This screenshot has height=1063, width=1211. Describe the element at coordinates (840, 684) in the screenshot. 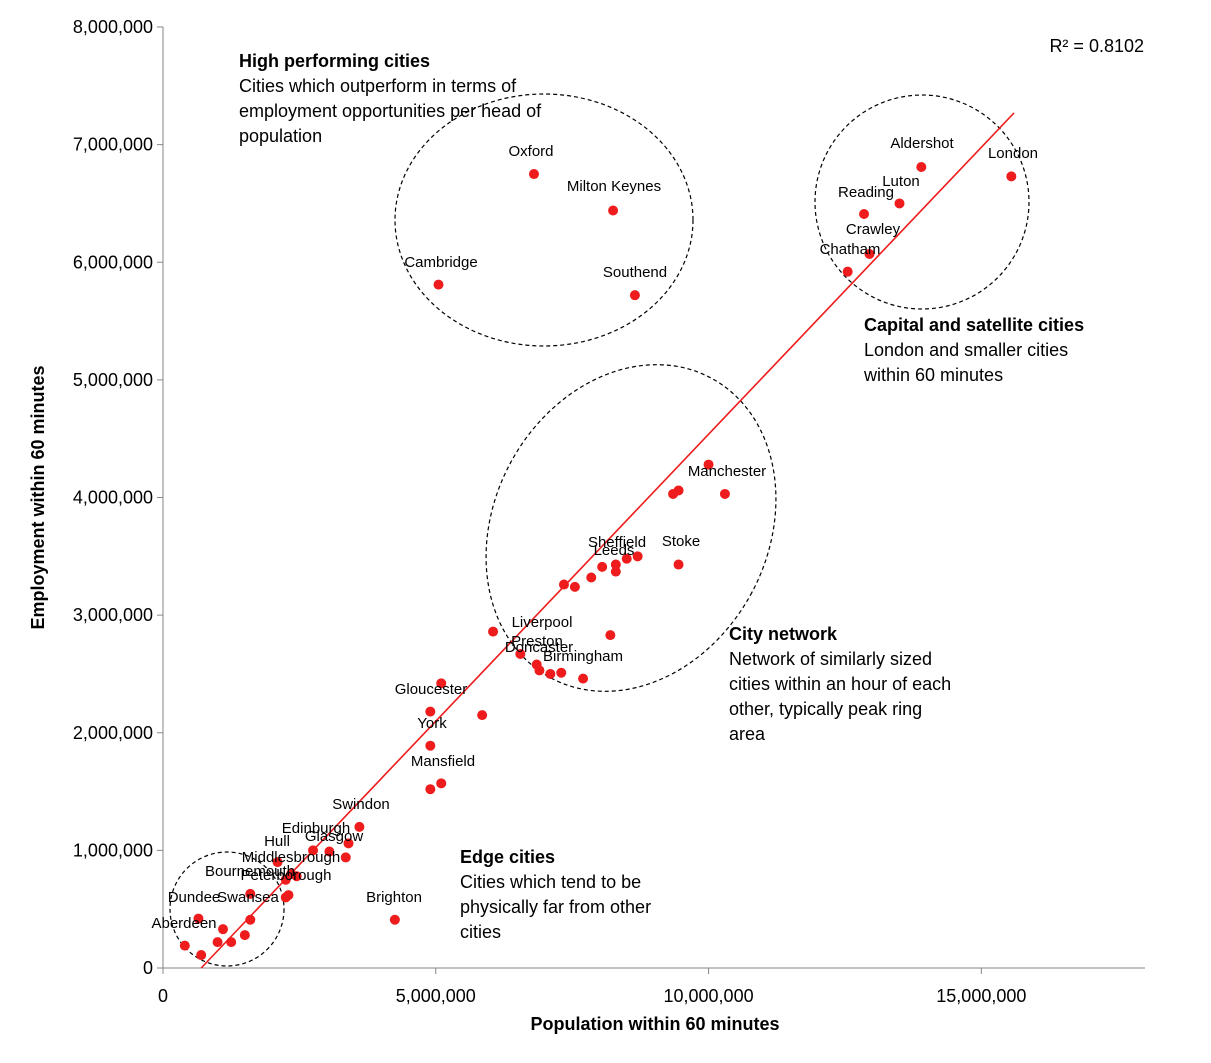

I see `annotation-text: cities within an hour of each` at that location.